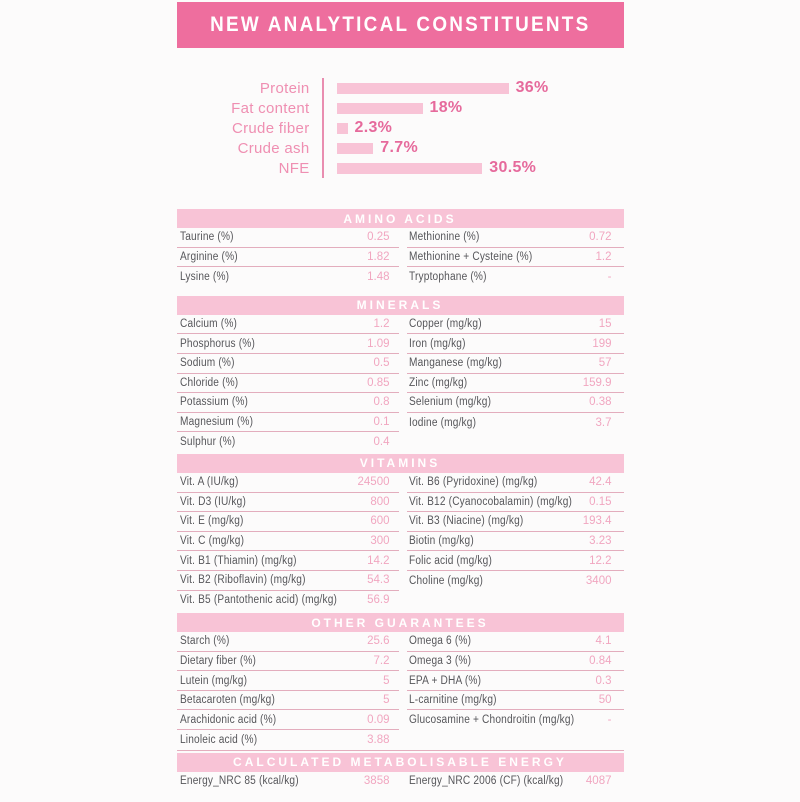  Describe the element at coordinates (400, 88) in the screenshot. I see `bar-row: Protein 36%` at that location.